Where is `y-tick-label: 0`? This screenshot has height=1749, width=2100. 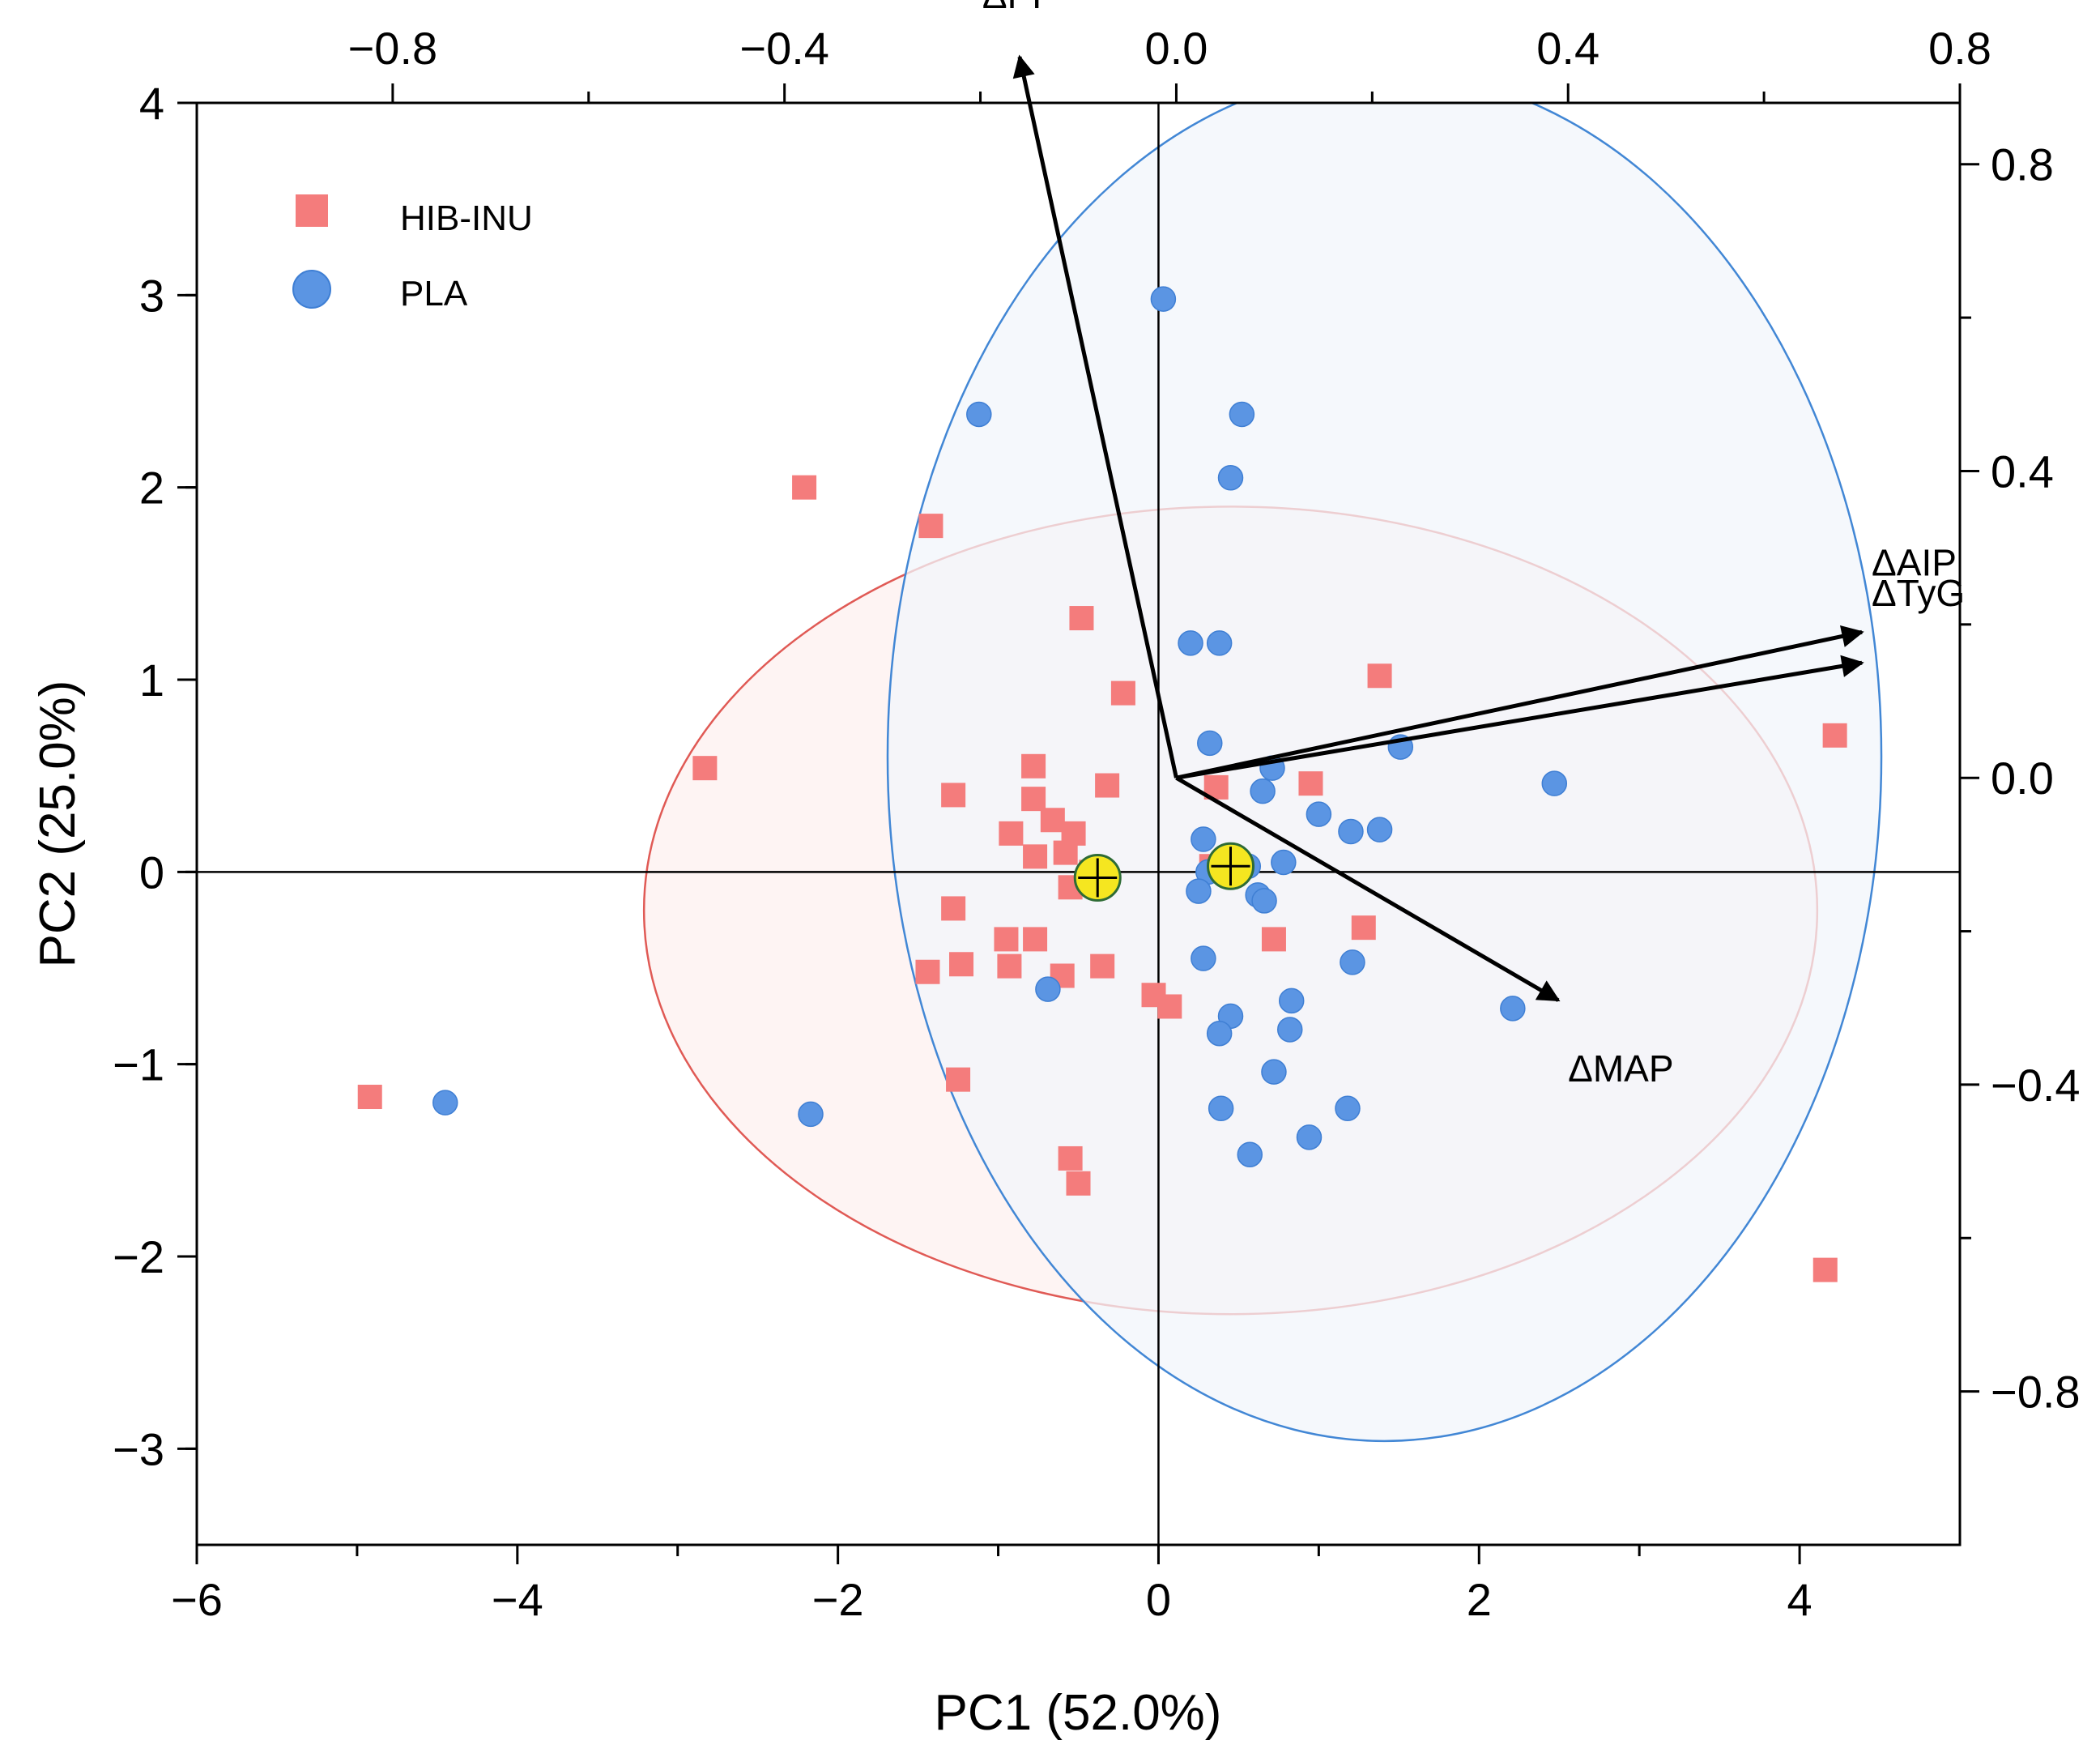
y-tick-label: 0 is located at coordinates (151, 873).